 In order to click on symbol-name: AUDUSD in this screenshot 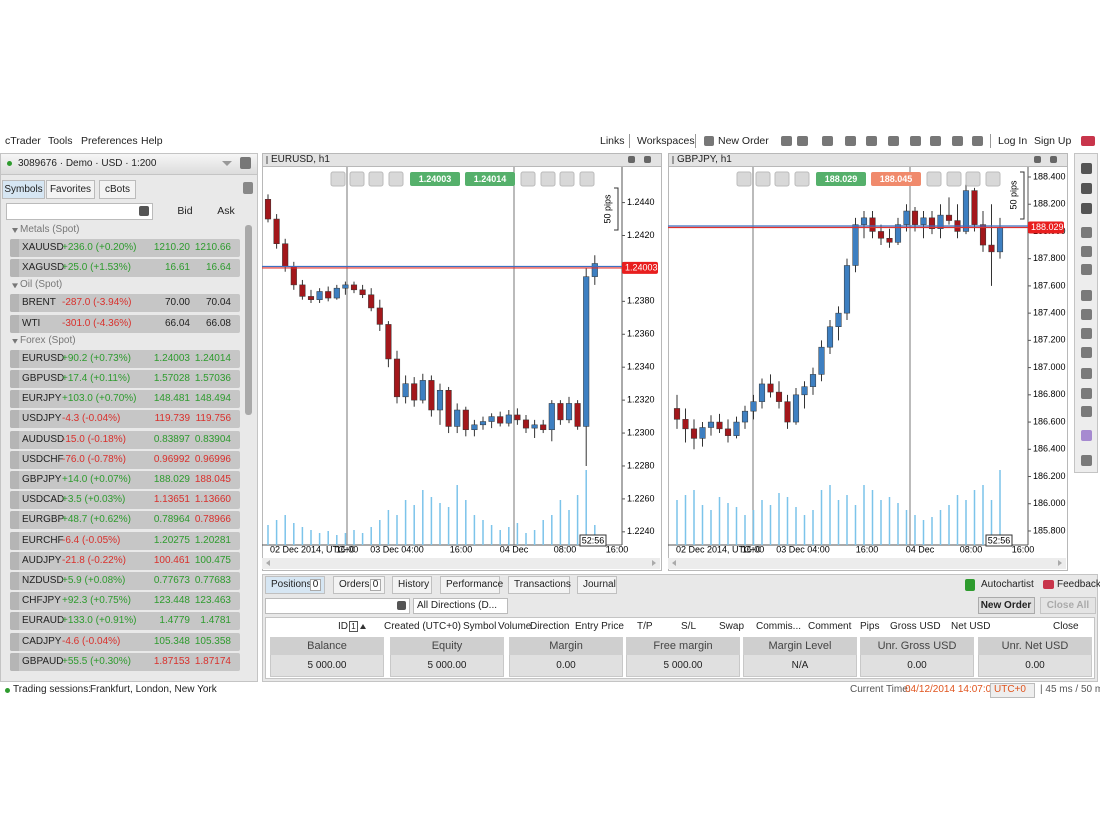, I will do `click(43, 439)`.